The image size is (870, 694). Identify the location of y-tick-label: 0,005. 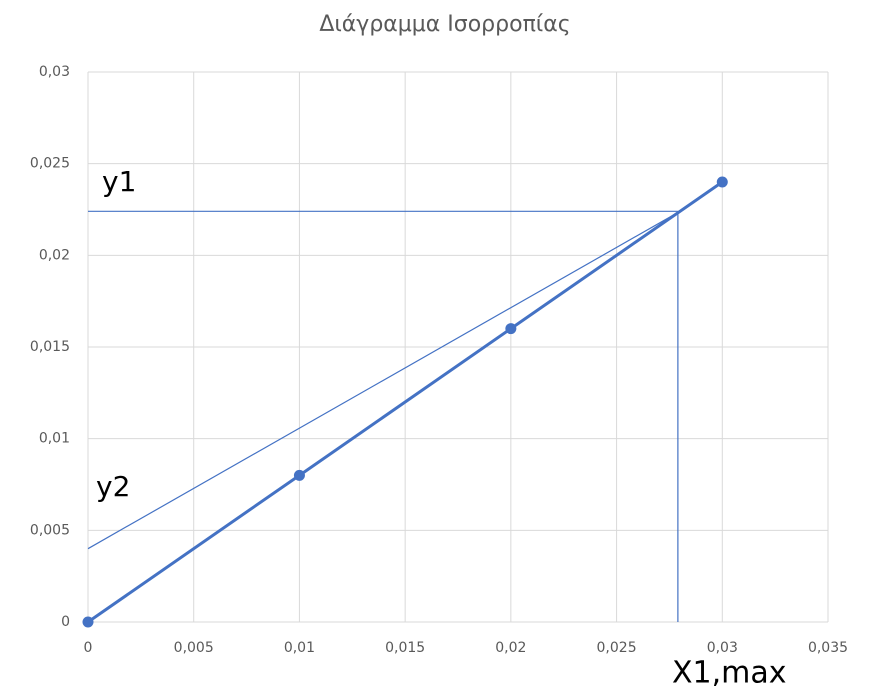
(50, 530).